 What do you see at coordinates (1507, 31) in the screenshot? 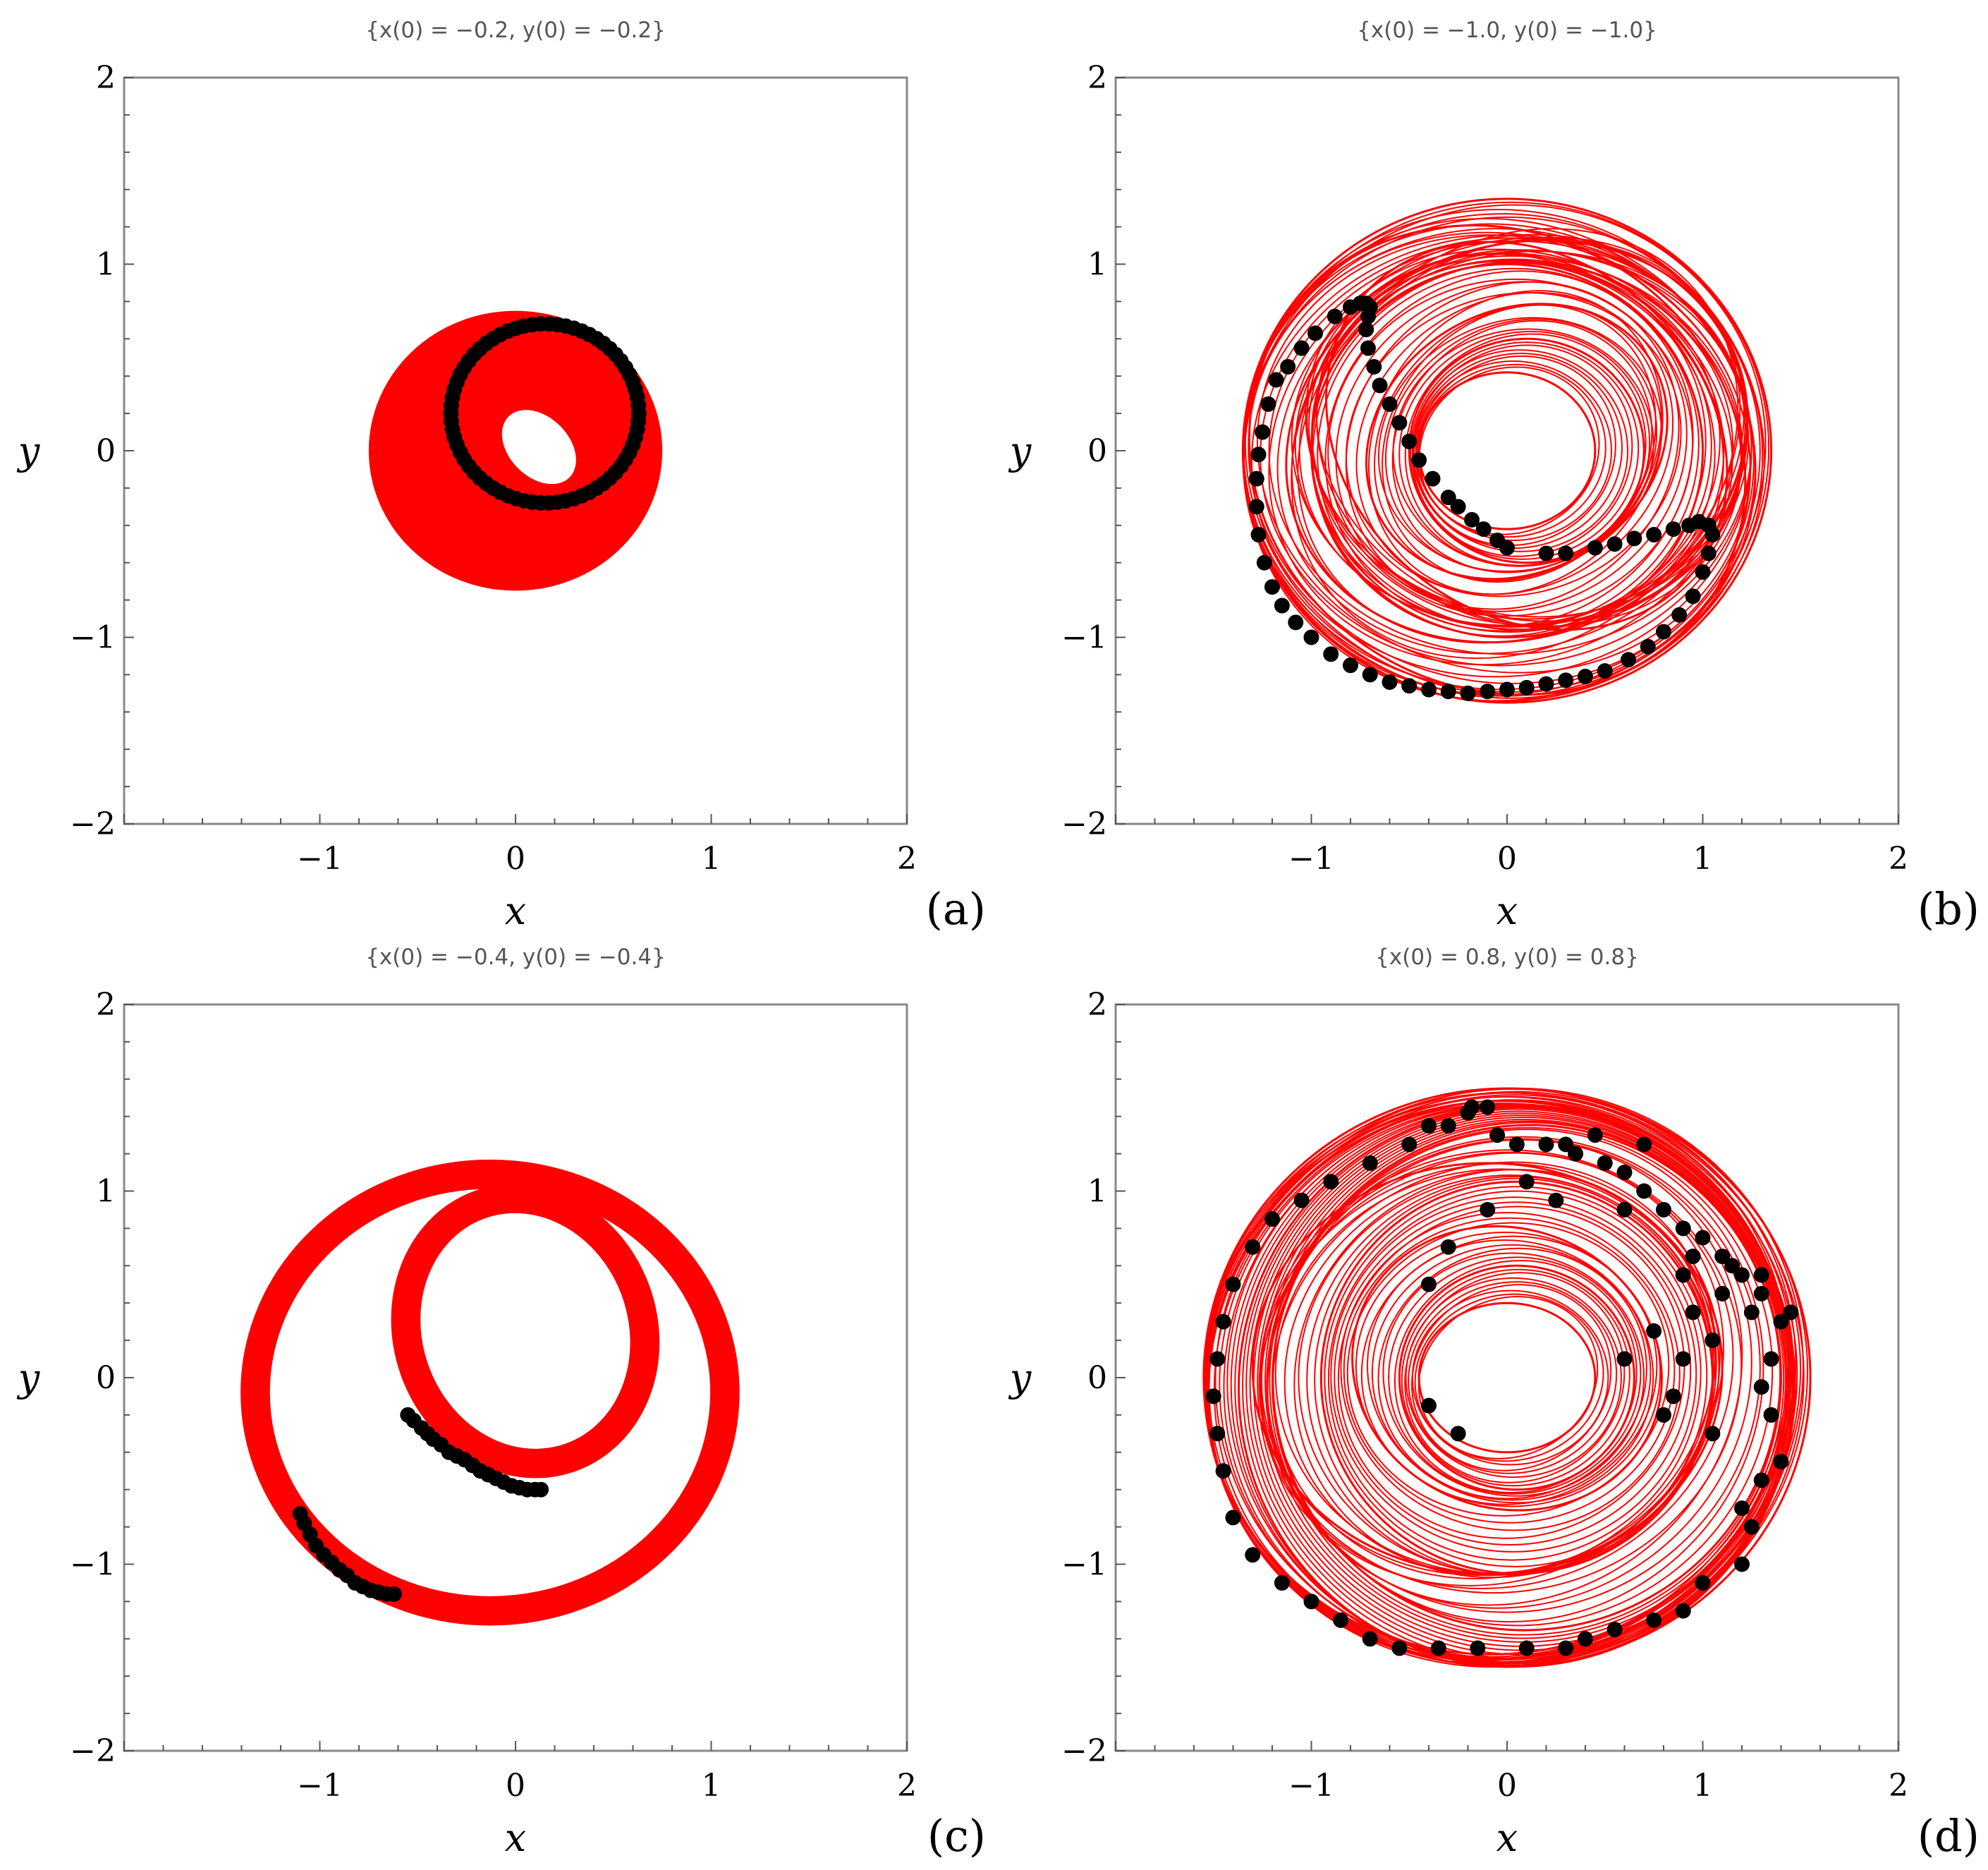
I see `panel-b-title: {x(0) = −1.0, y(0) = −1.0}` at bounding box center [1507, 31].